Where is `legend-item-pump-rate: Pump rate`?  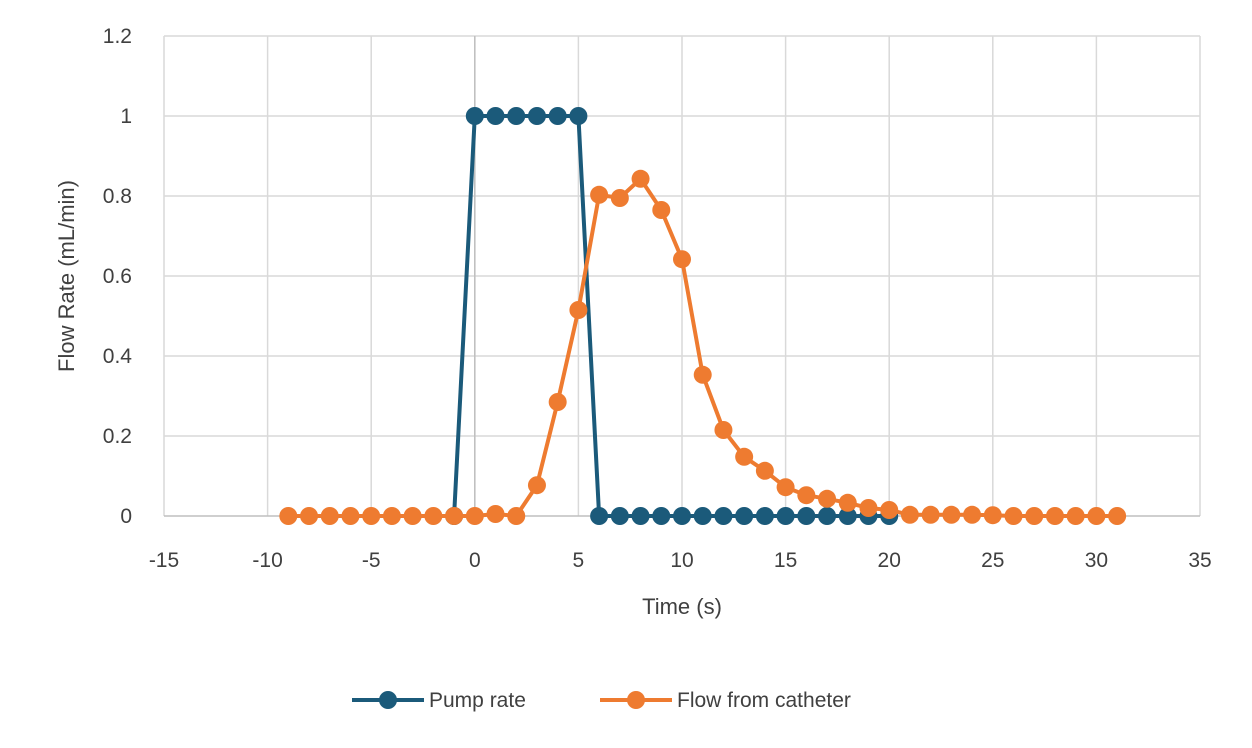
legend-item-pump-rate: Pump rate is located at coordinates (439, 700).